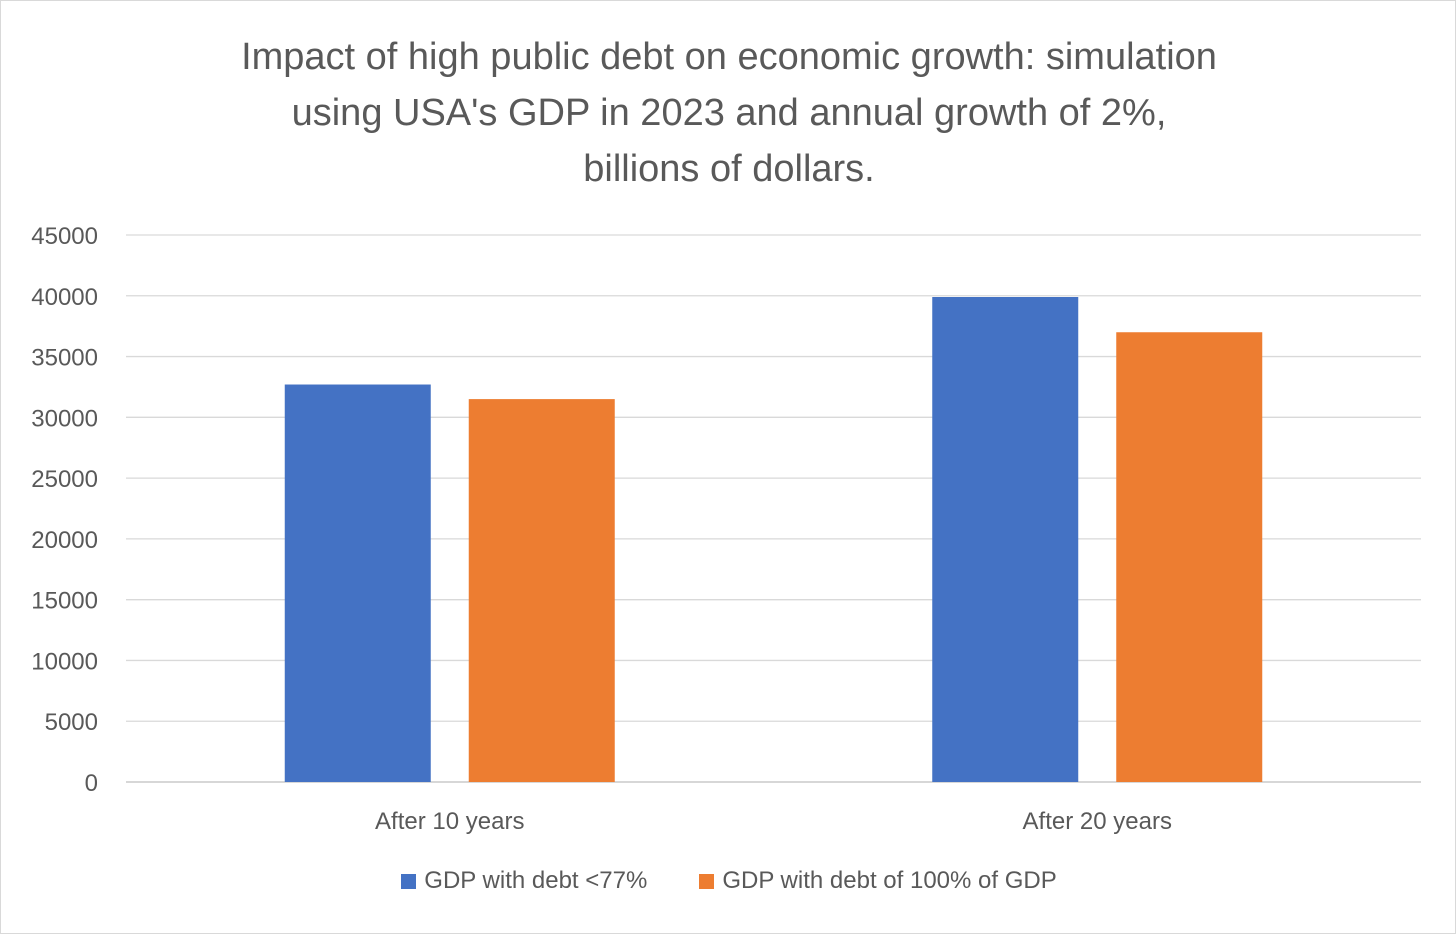  Describe the element at coordinates (729, 169) in the screenshot. I see `chart-title-line-3: billions of dollars.` at that location.